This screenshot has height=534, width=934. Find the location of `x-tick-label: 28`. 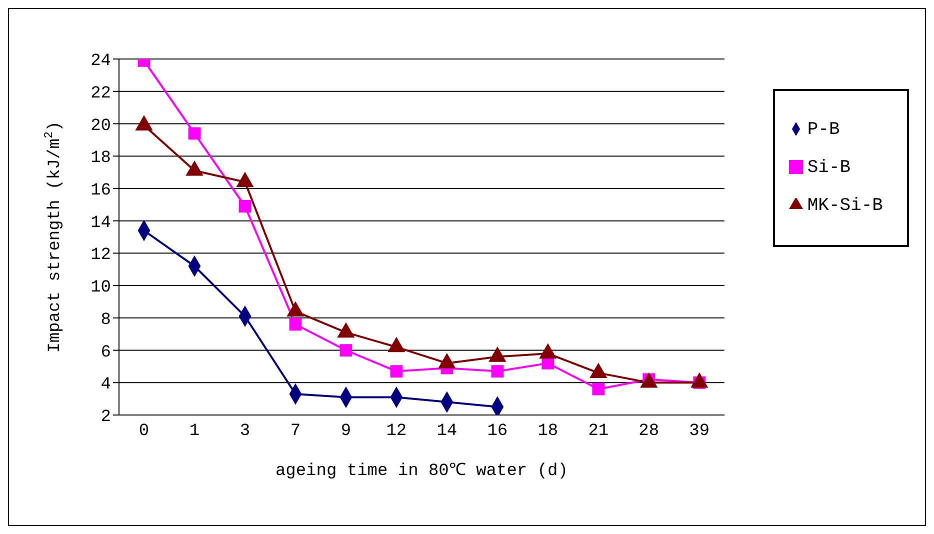

x-tick-label: 28 is located at coordinates (649, 432).